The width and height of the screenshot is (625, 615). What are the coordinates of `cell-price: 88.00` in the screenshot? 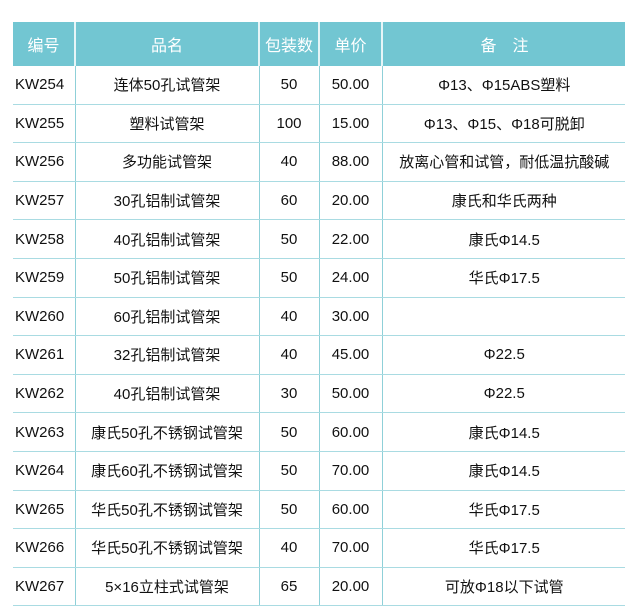 It's located at (350, 162).